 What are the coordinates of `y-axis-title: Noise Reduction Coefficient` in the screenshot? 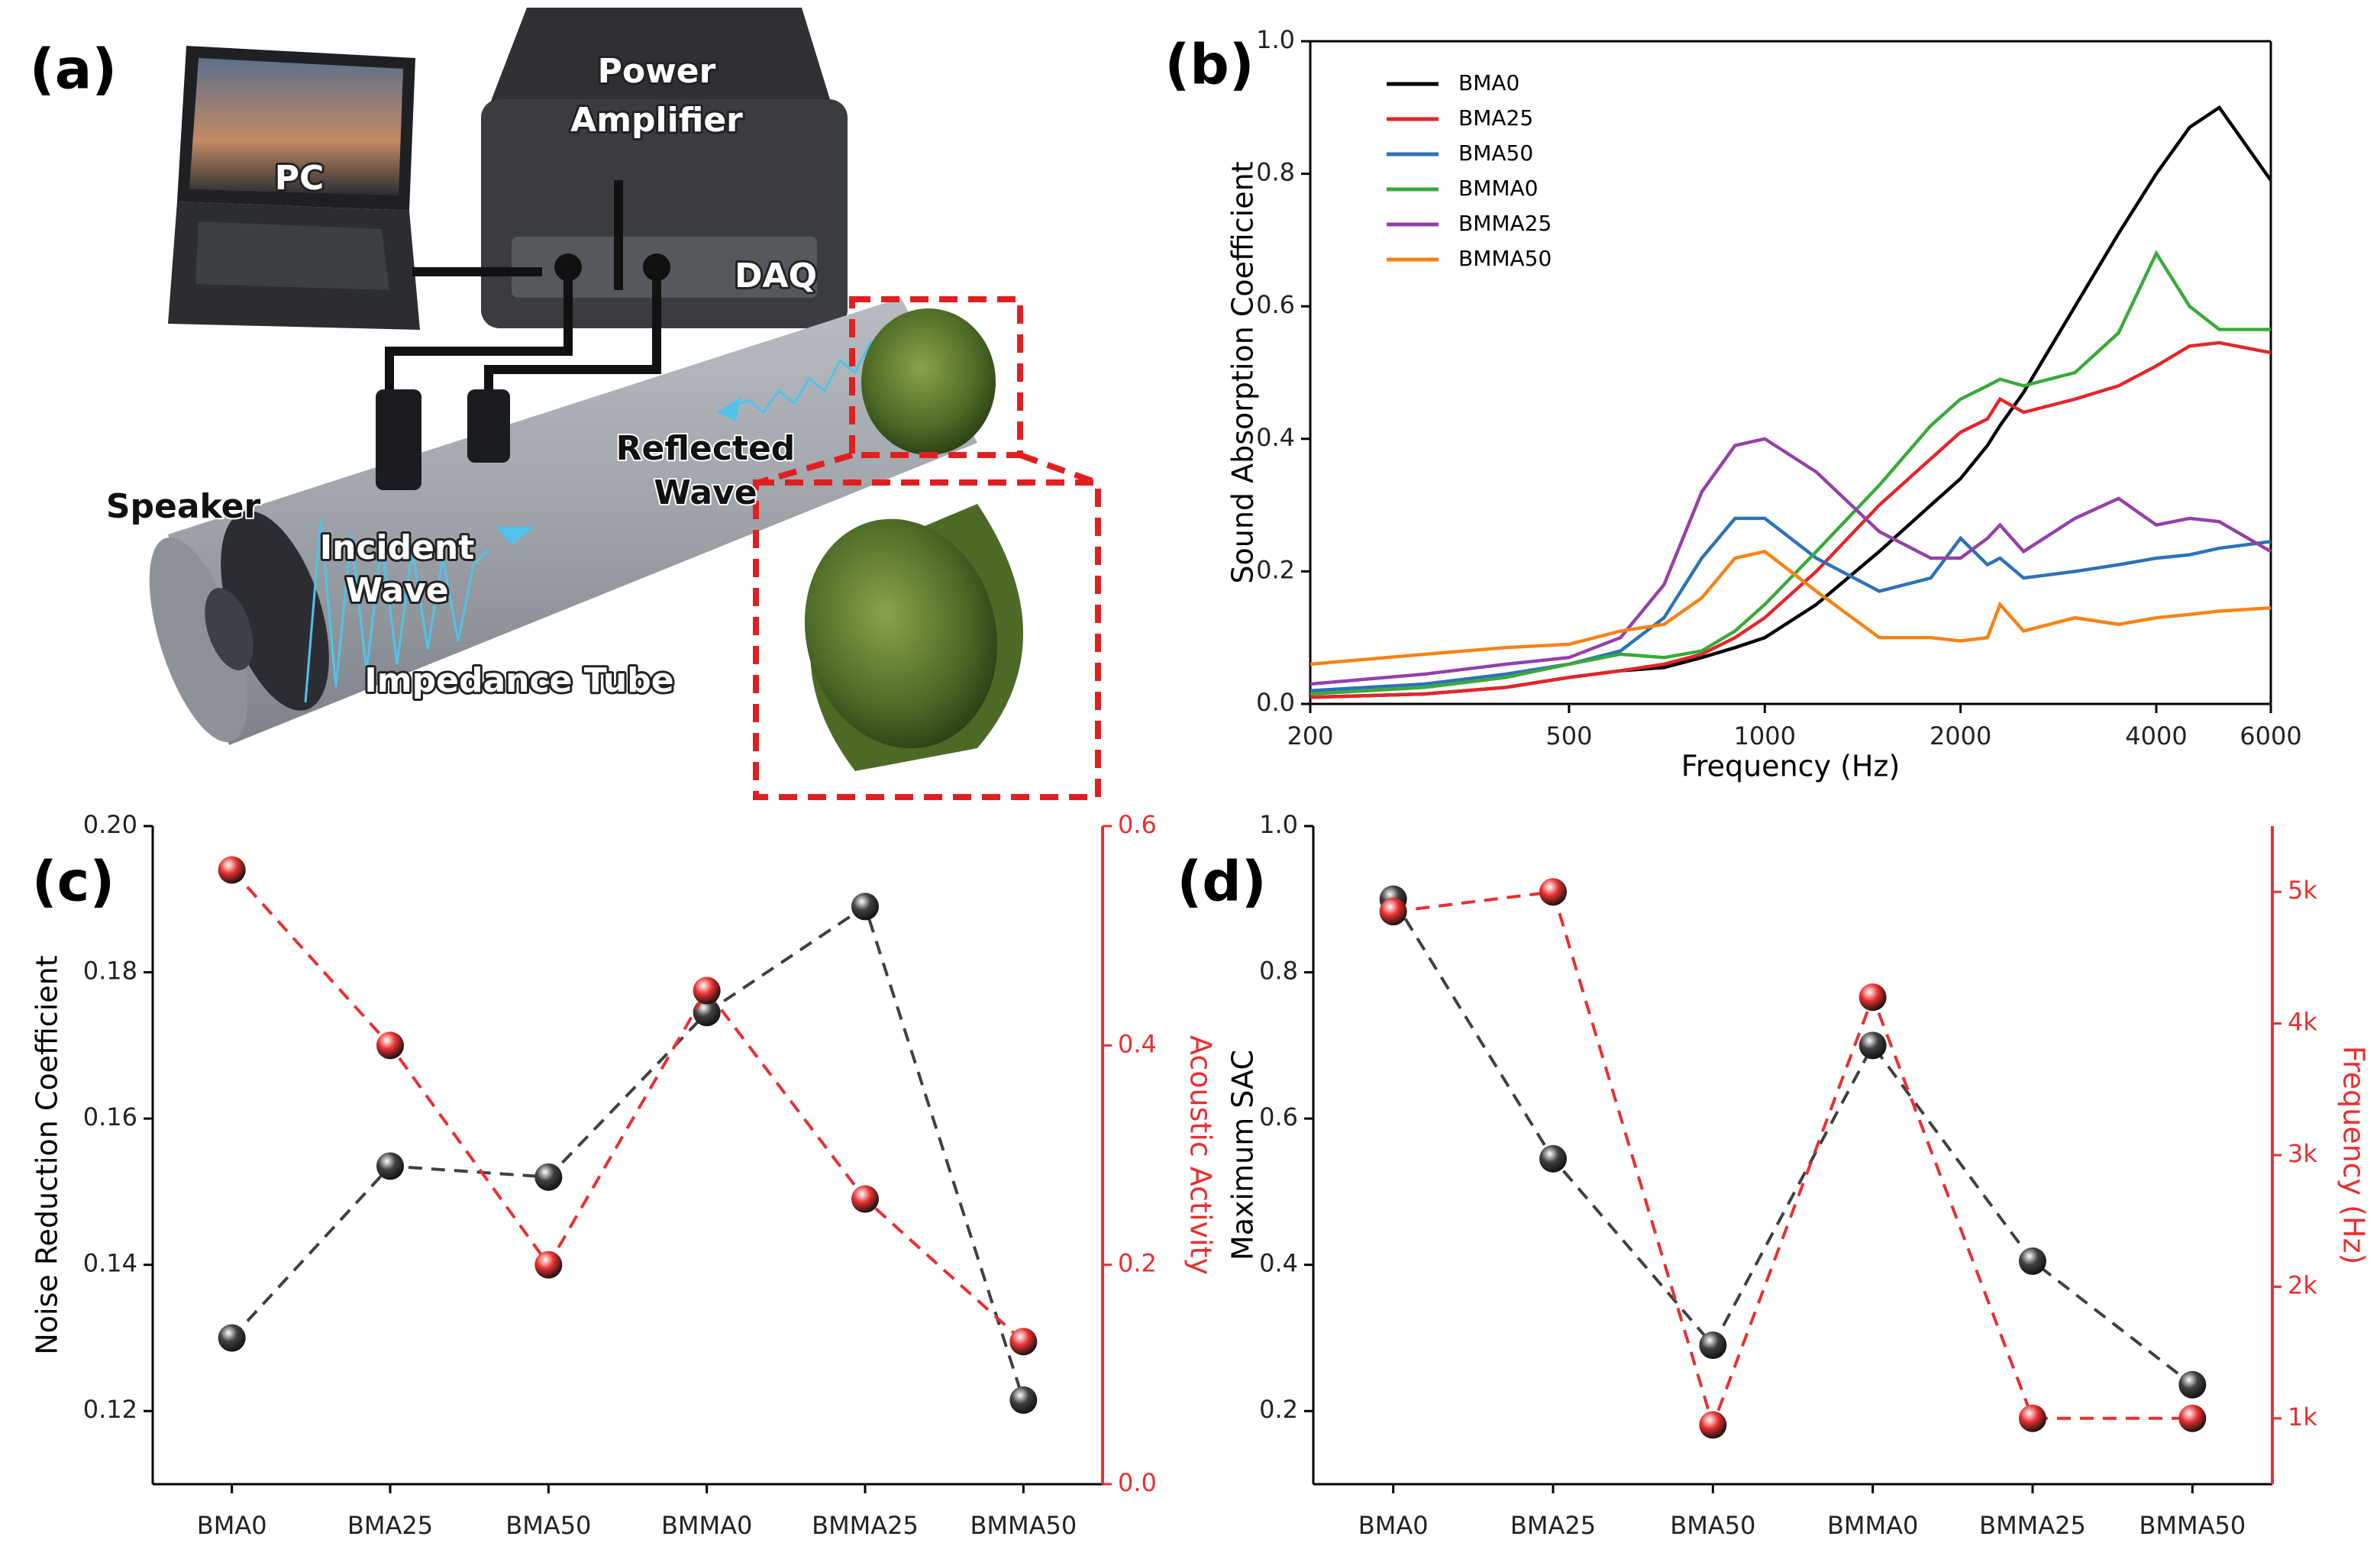 It's located at (47, 1154).